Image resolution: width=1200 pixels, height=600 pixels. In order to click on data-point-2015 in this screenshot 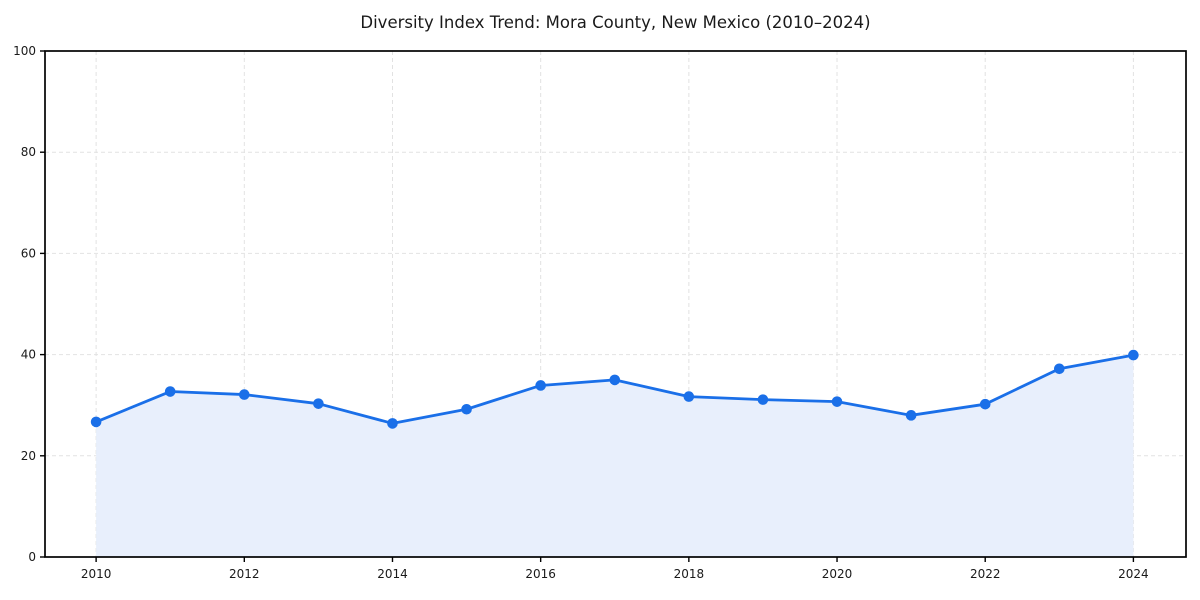, I will do `click(466, 409)`.